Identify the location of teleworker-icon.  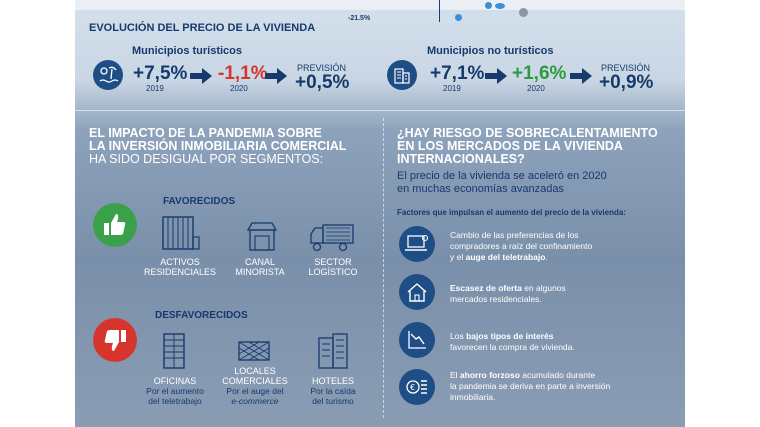
(417, 244).